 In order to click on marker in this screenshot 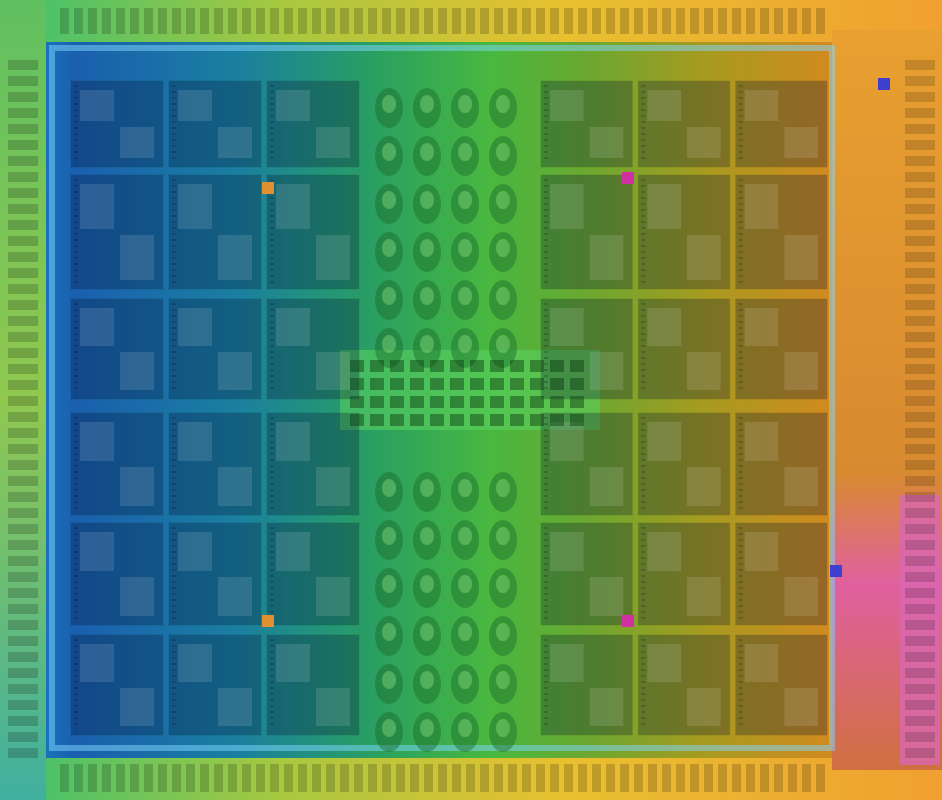, I will do `click(884, 84)`.